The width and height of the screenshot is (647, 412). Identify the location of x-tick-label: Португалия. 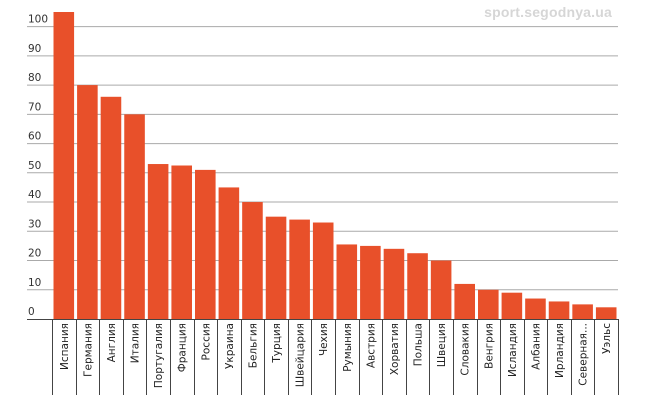
(159, 355).